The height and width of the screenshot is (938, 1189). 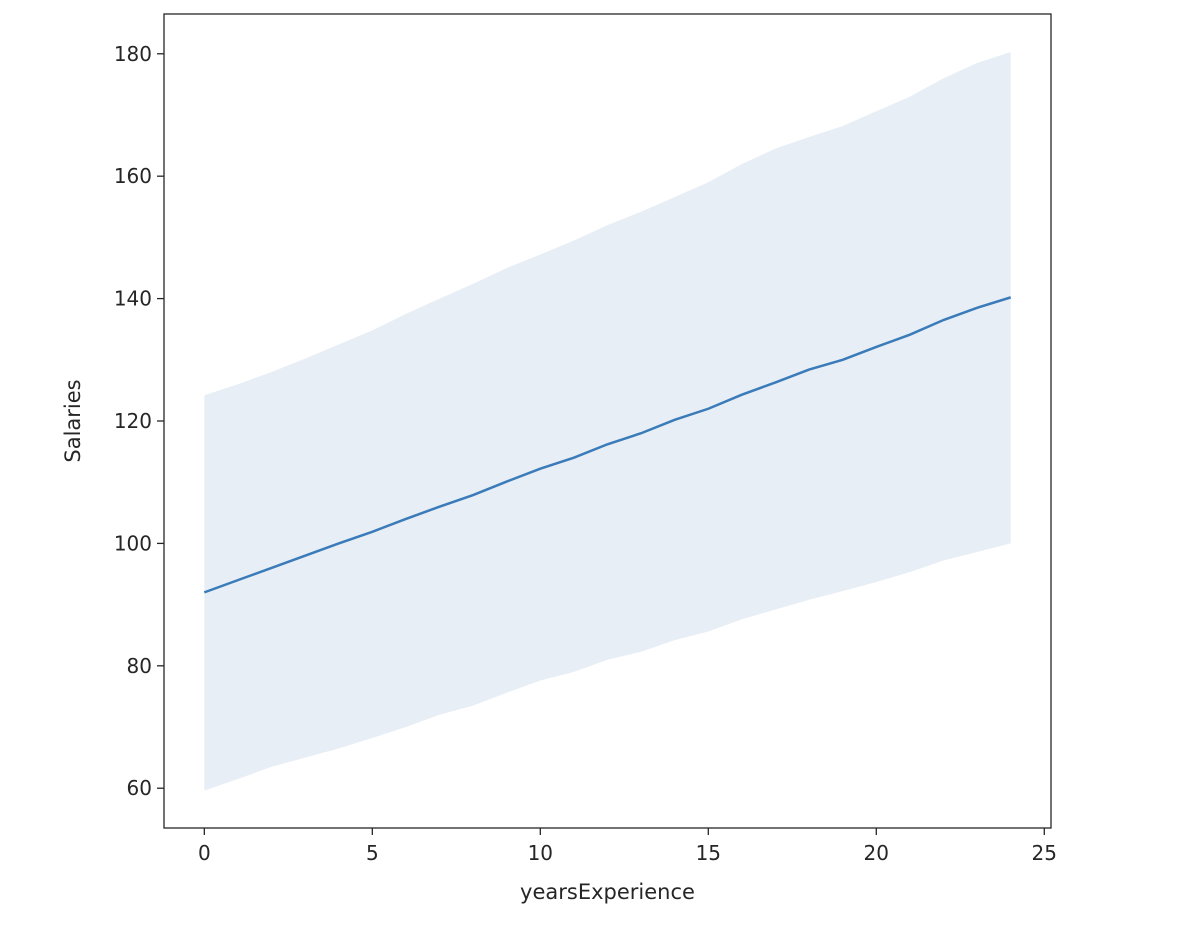 I want to click on y-tick-label: 60, so click(x=139, y=788).